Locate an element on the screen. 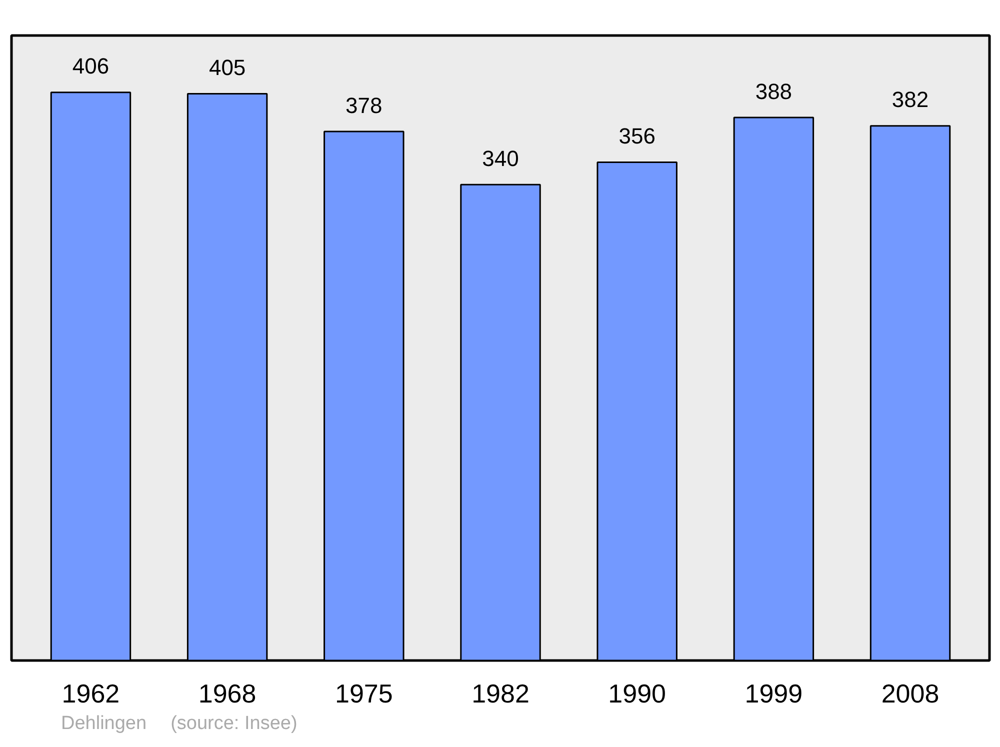  x-tick-label: 1968 is located at coordinates (227, 693).